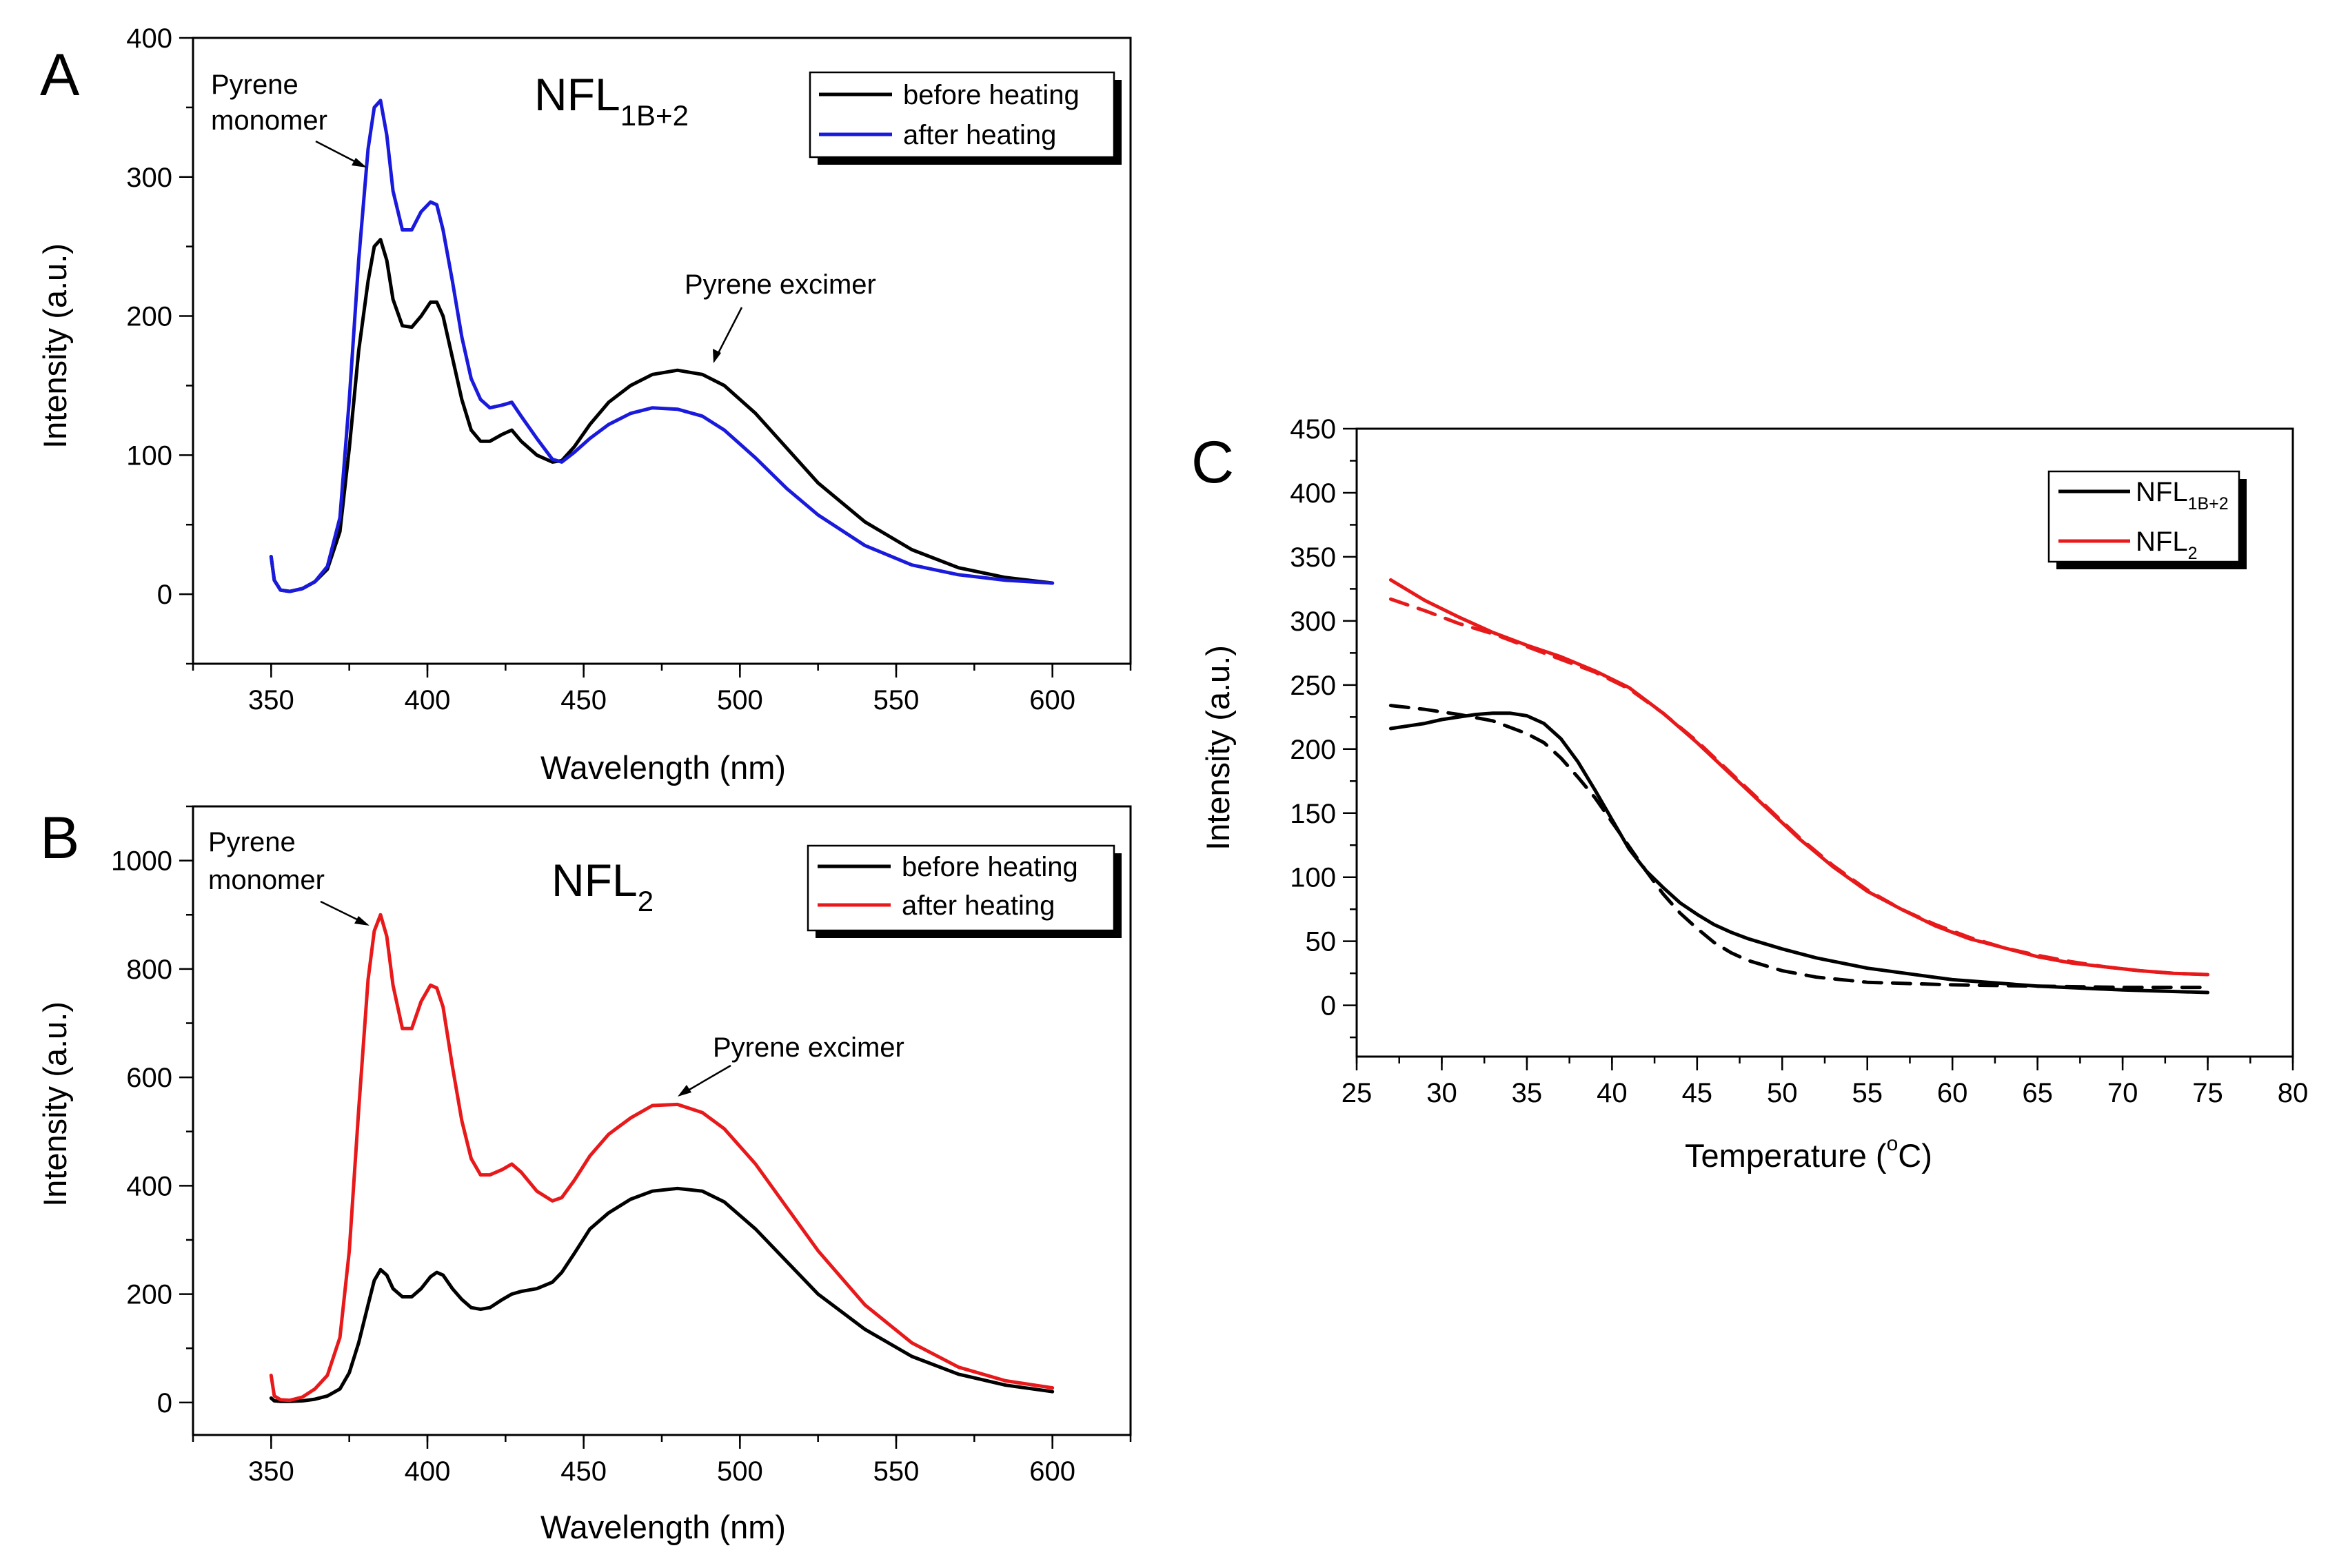 The width and height of the screenshot is (2328, 1568). Describe the element at coordinates (149, 455) in the screenshot. I see `panel-a-y-tick-label: 100` at that location.